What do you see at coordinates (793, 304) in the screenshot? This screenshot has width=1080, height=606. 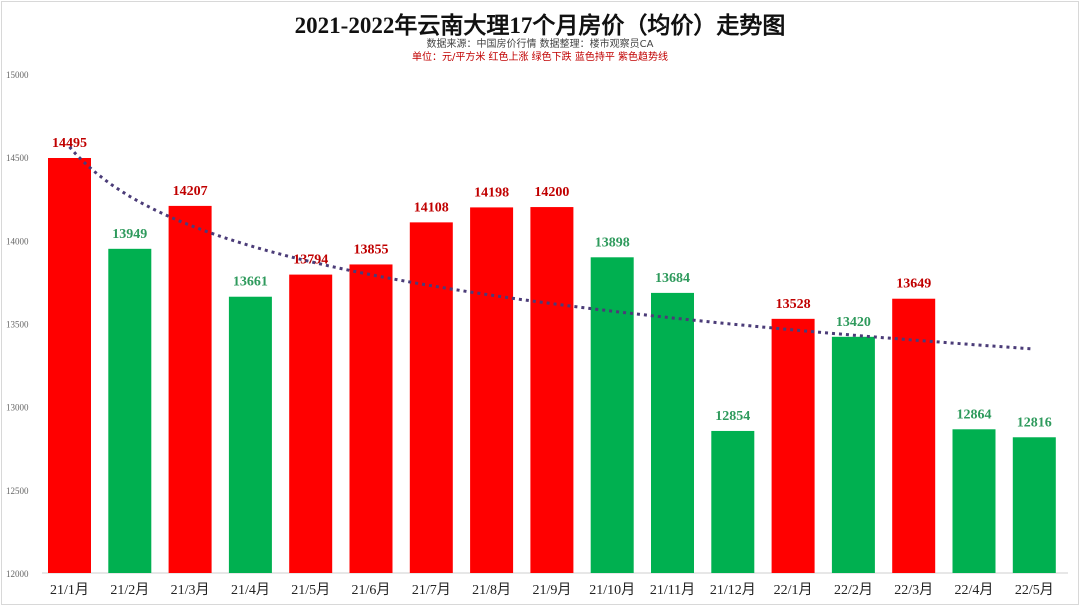 I see `data-label: 13528` at bounding box center [793, 304].